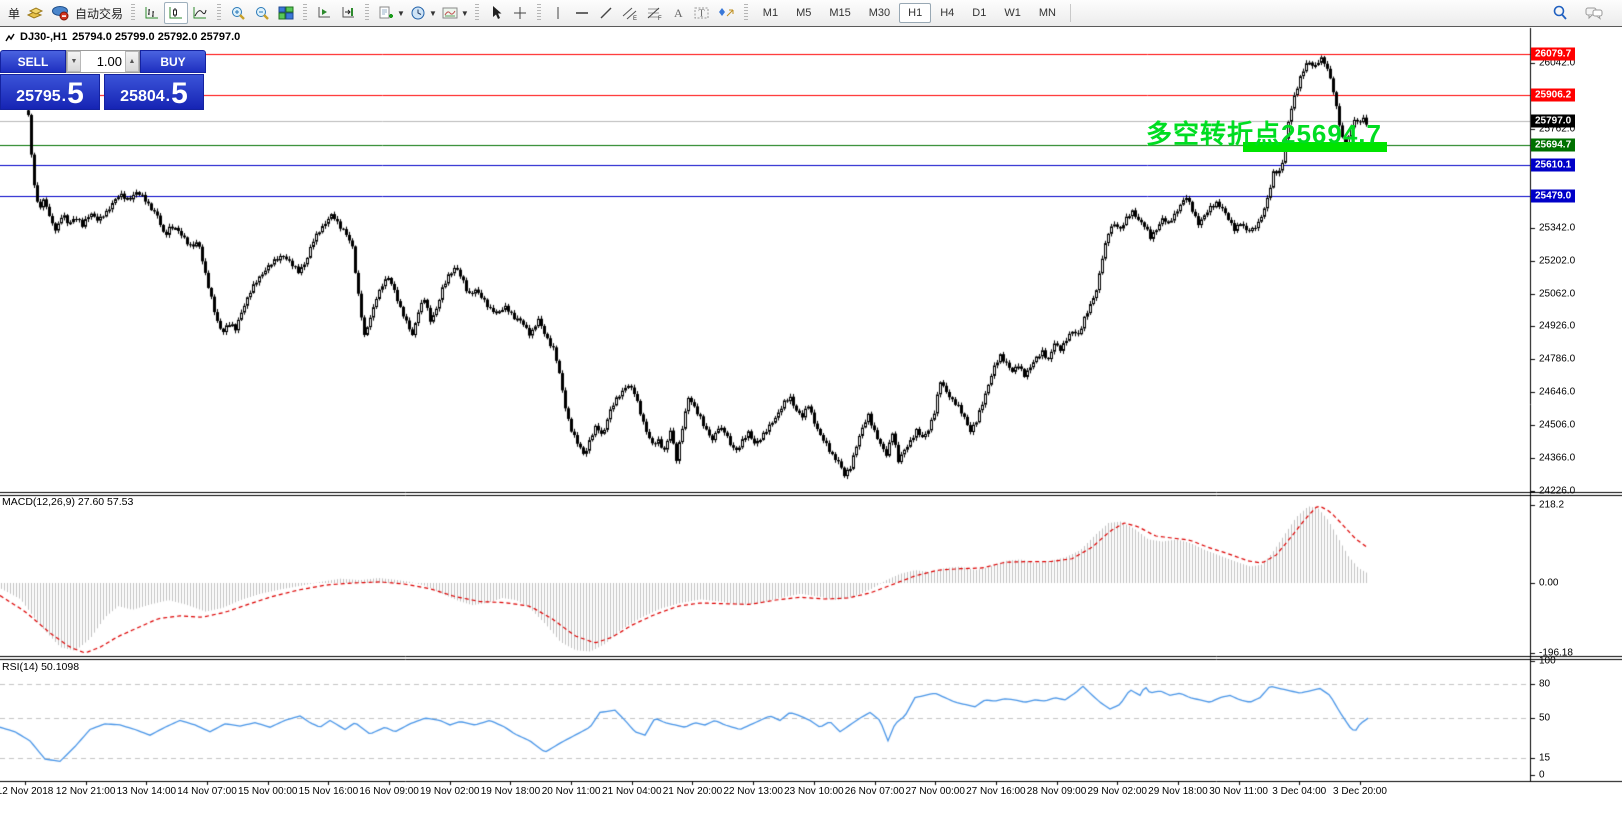 The width and height of the screenshot is (1622, 823). I want to click on vertical-line-icon, so click(558, 13).